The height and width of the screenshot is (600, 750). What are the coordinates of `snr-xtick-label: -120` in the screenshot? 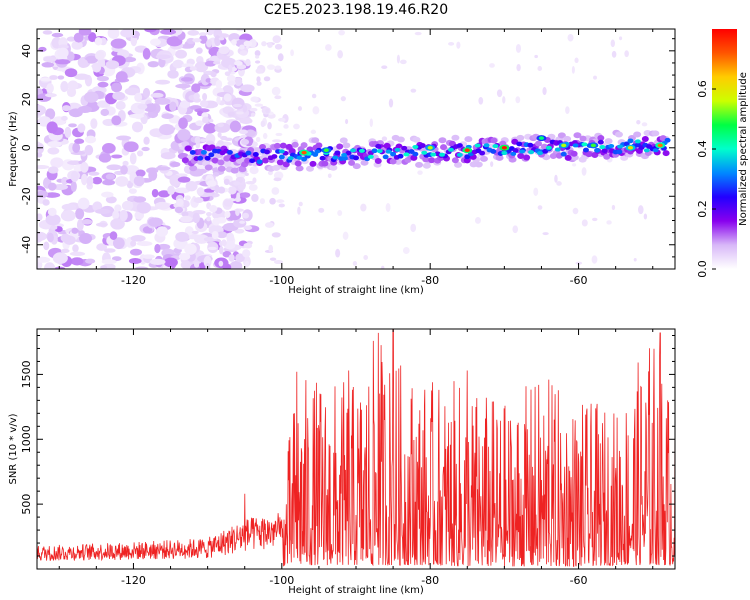 It's located at (133, 580).